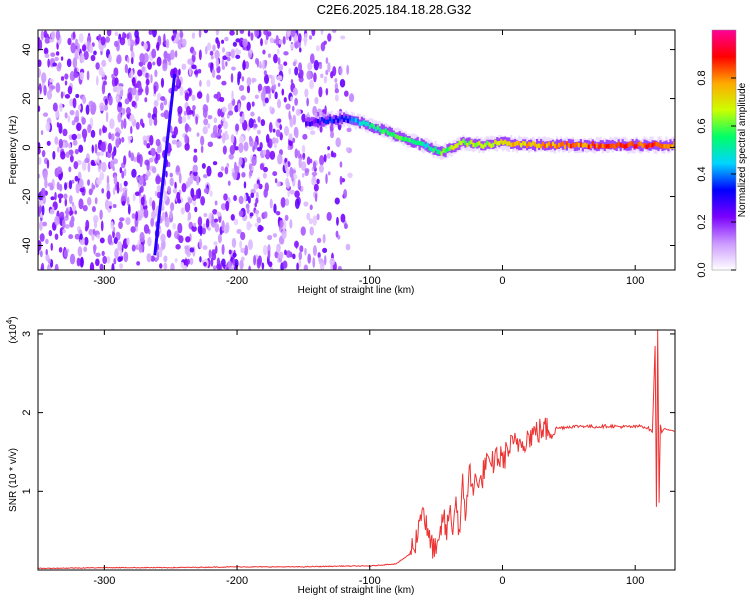 The width and height of the screenshot is (750, 600). Describe the element at coordinates (716, 174) in the screenshot. I see `colorbar-ticks: 0.0 0.2 0.4 0.6 0.8` at that location.